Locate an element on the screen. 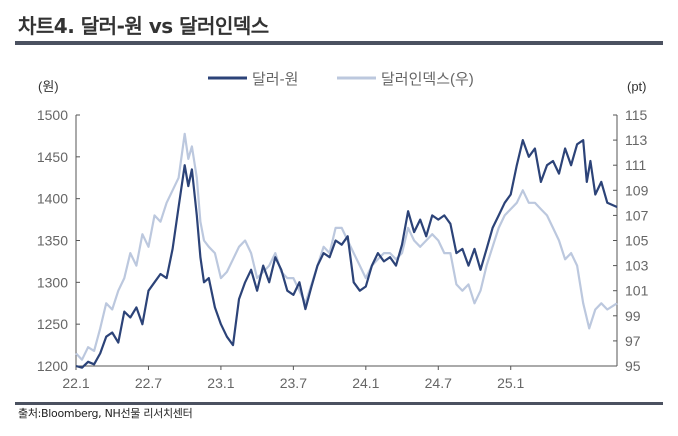 This screenshot has height=436, width=678. left-tick-label: 1450 is located at coordinates (52, 157).